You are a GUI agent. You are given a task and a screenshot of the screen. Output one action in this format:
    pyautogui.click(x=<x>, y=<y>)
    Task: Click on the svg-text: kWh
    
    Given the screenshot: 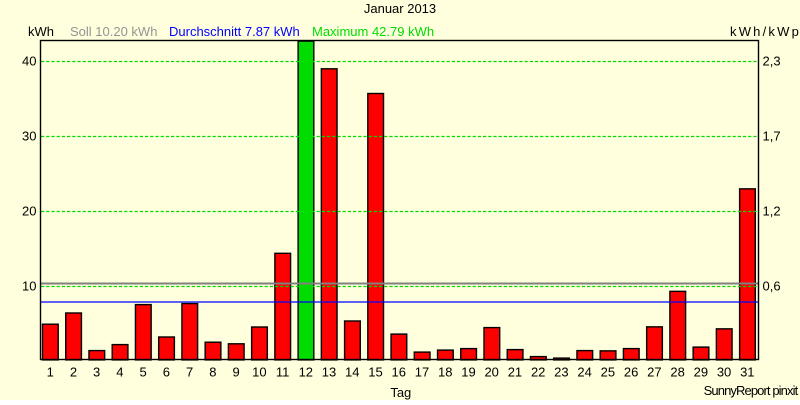 What is the action you would take?
    pyautogui.click(x=41, y=31)
    